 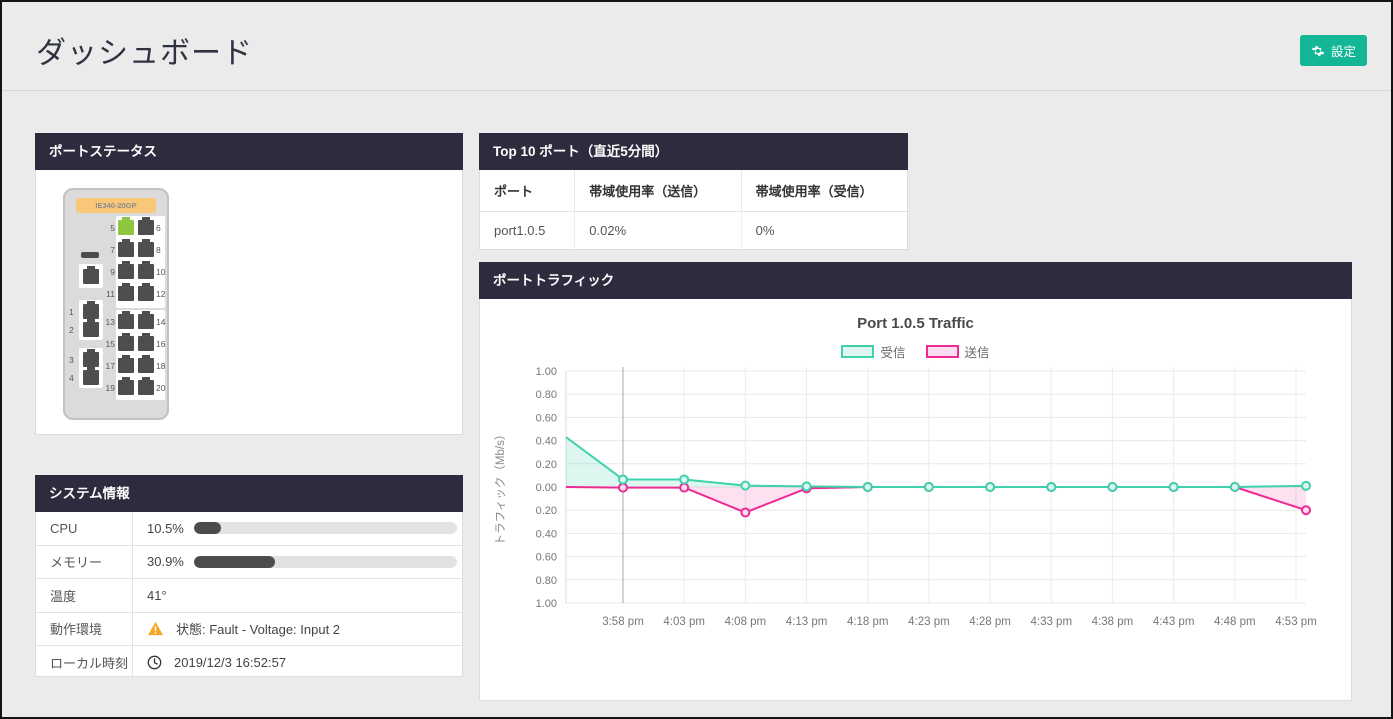 What do you see at coordinates (165, 562) in the screenshot?
I see `system-info-value-text: 30.9%` at bounding box center [165, 562].